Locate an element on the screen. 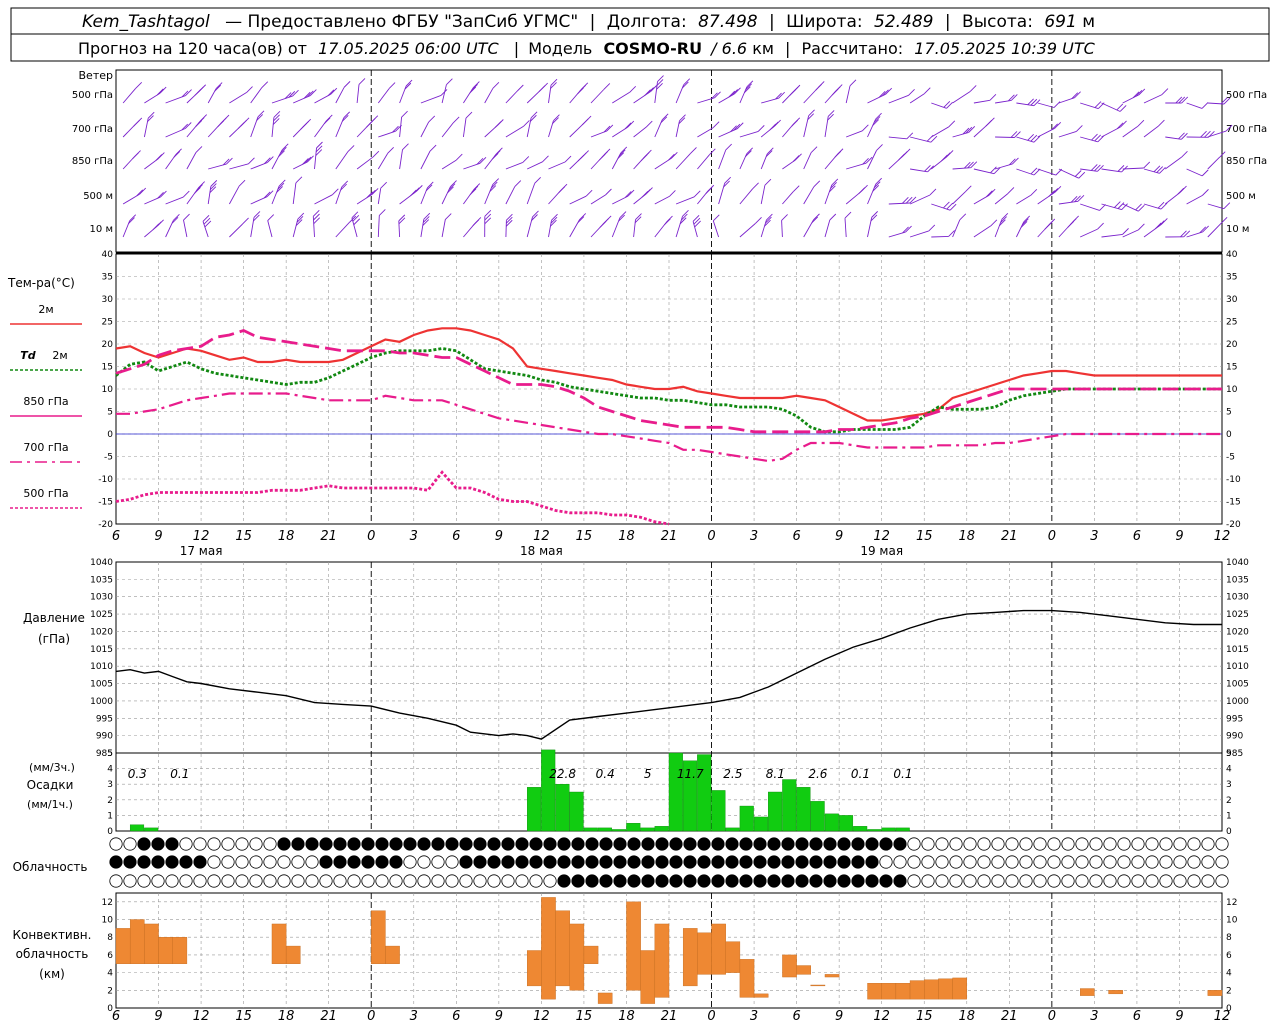 This screenshot has width=1280, height=1024. precip-ytick-left: 4 is located at coordinates (110, 770).